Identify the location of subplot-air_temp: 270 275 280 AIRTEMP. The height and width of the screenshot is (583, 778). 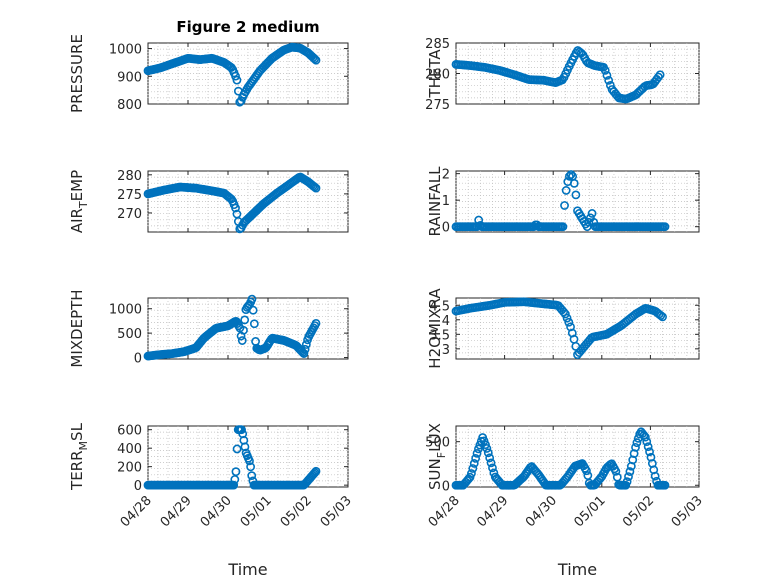
(208, 201).